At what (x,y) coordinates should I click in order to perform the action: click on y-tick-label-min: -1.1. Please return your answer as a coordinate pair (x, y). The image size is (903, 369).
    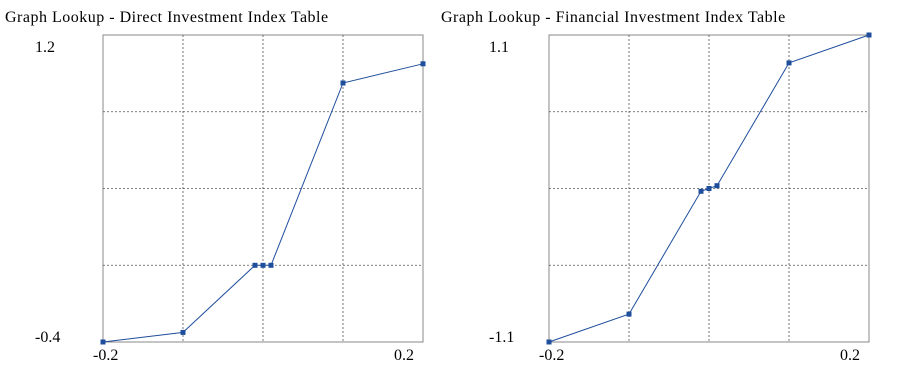
    Looking at the image, I should click on (501, 337).